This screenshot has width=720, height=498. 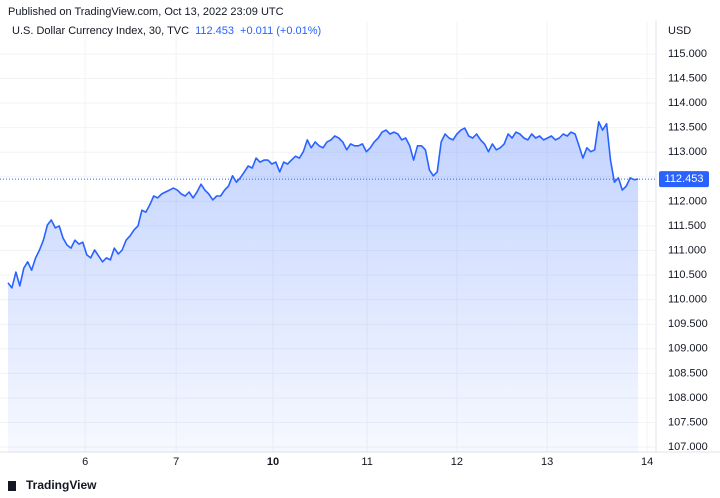 I want to click on y-tick-label: 114.500, so click(x=687, y=78).